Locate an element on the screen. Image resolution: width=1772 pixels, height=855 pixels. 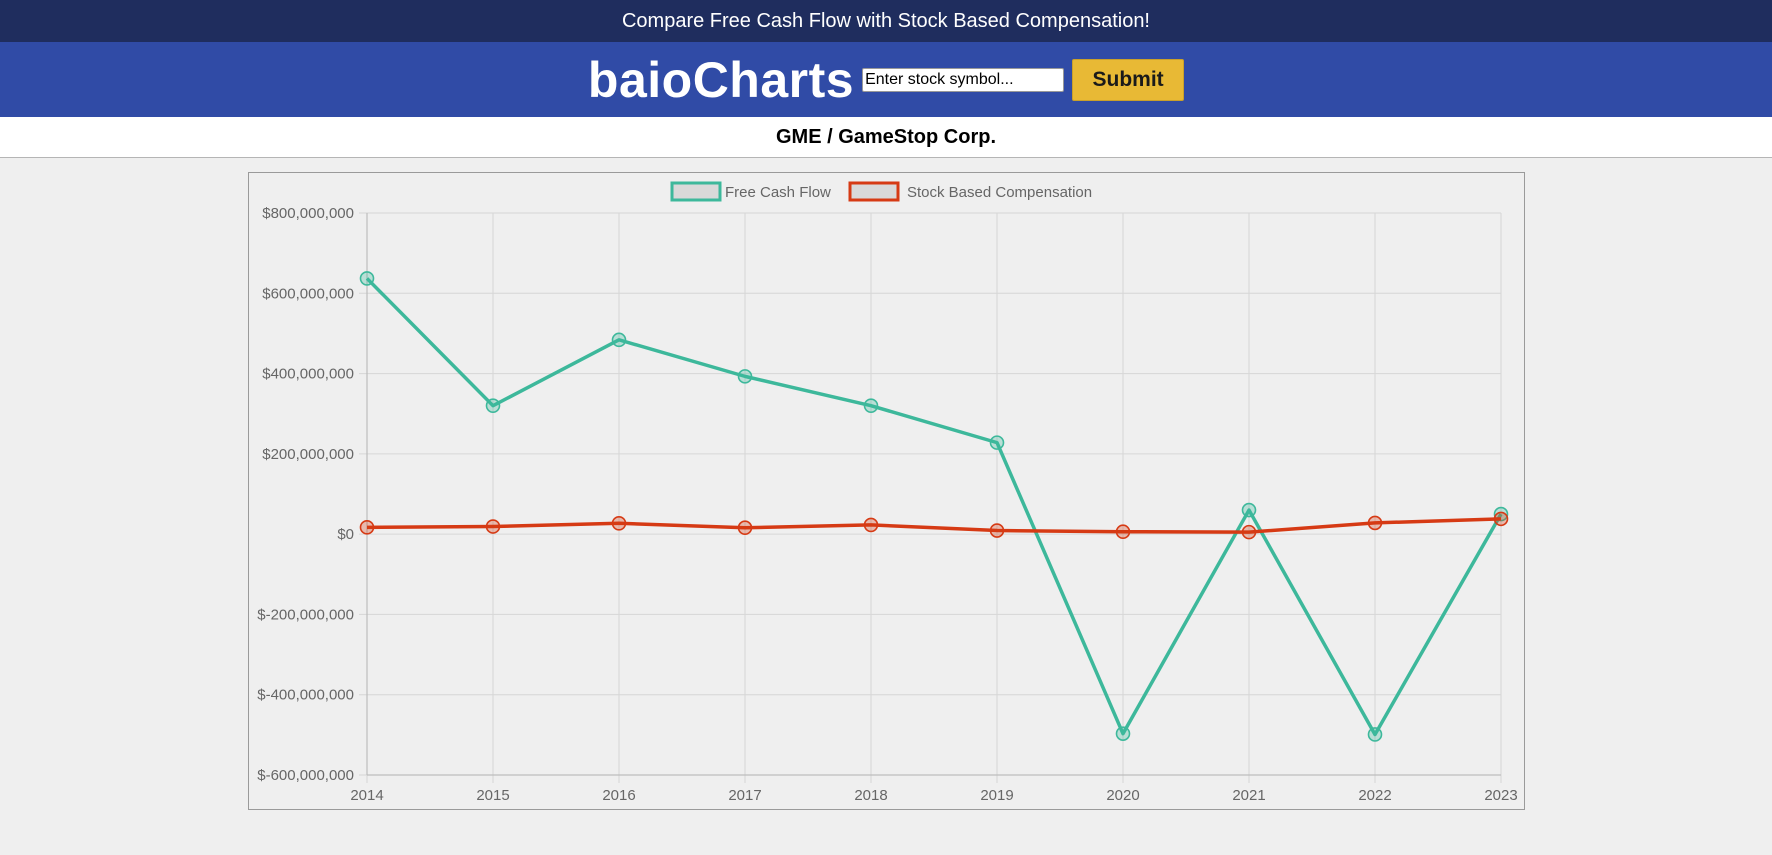
x-tick-label: 2019 is located at coordinates (996, 795).